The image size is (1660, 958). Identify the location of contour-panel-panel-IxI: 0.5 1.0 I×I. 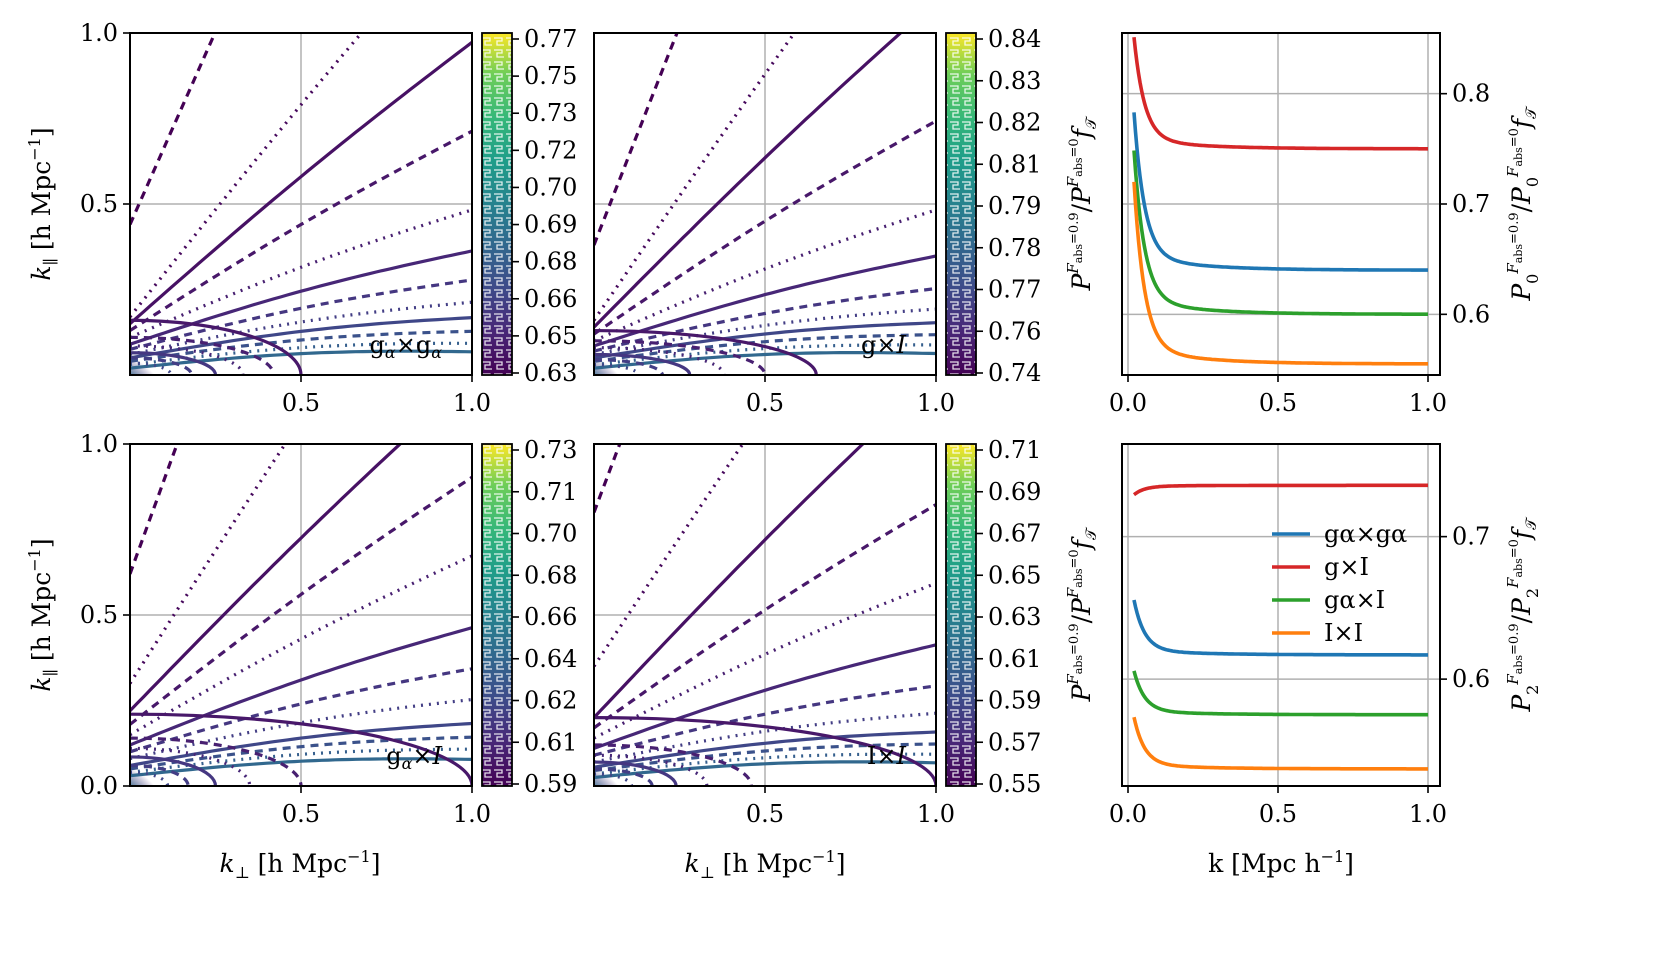
(774, 635).